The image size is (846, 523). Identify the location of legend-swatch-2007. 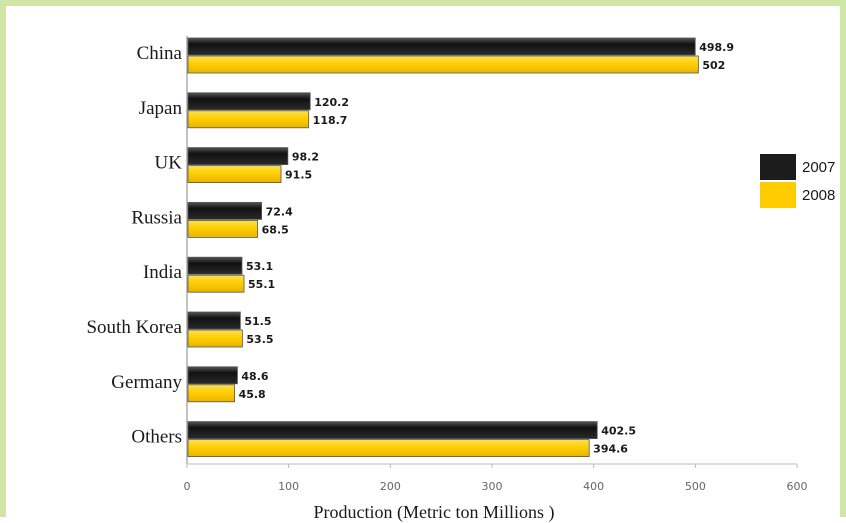
(778, 167).